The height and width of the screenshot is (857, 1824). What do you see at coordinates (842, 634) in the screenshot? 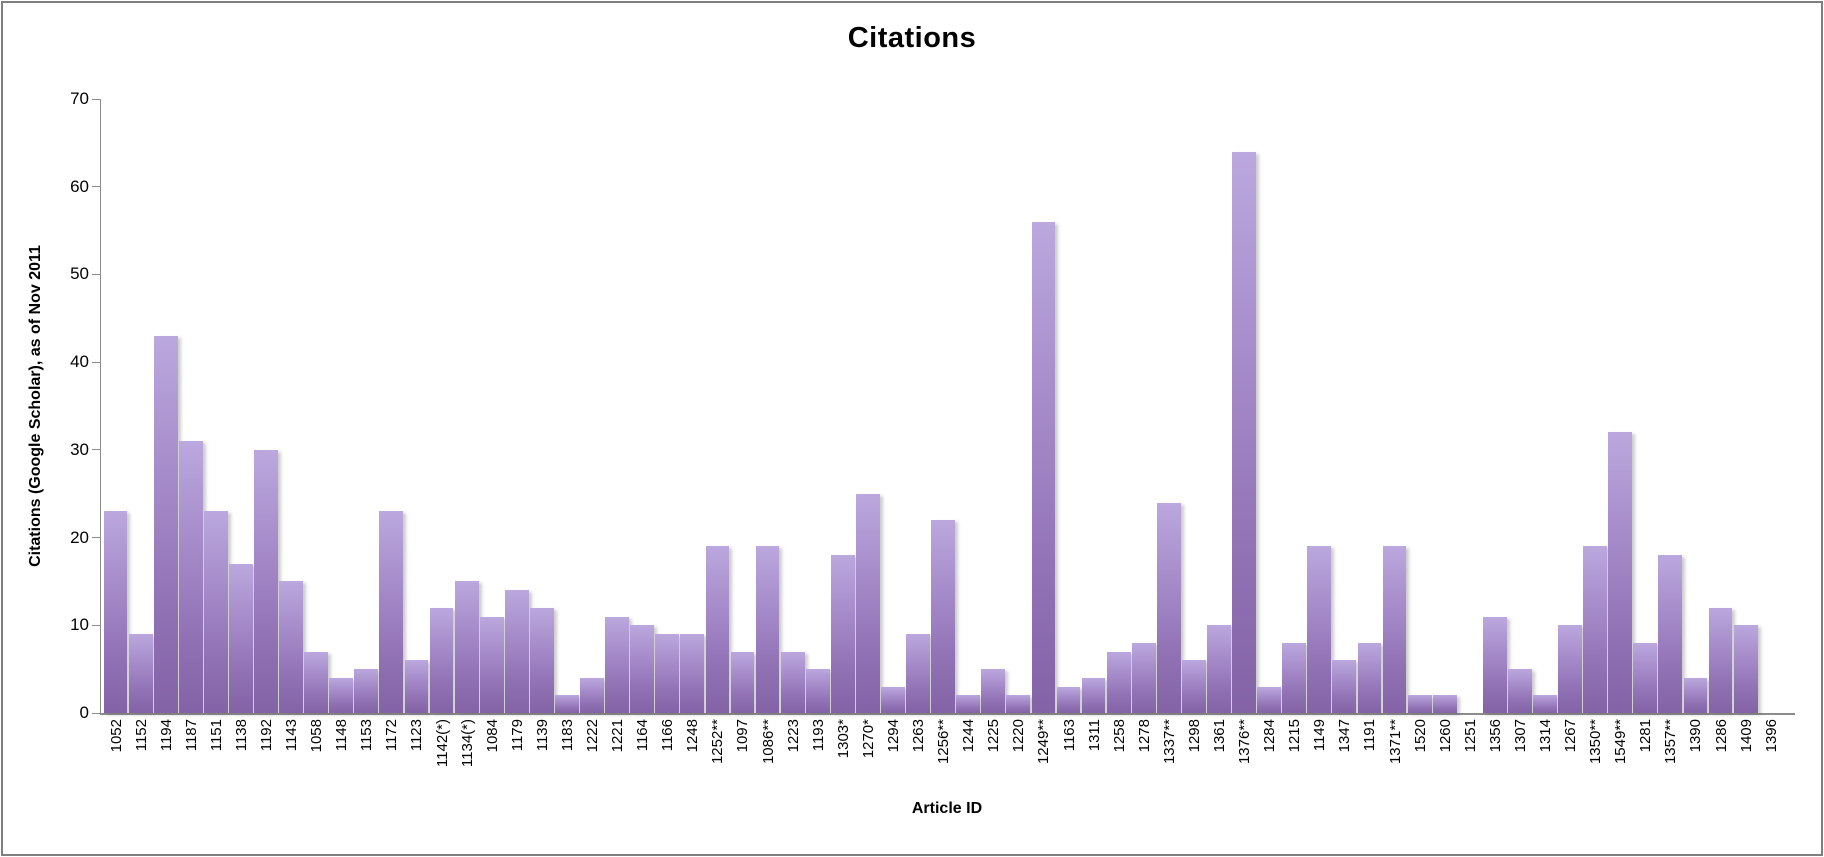
I see `bar-1303*` at bounding box center [842, 634].